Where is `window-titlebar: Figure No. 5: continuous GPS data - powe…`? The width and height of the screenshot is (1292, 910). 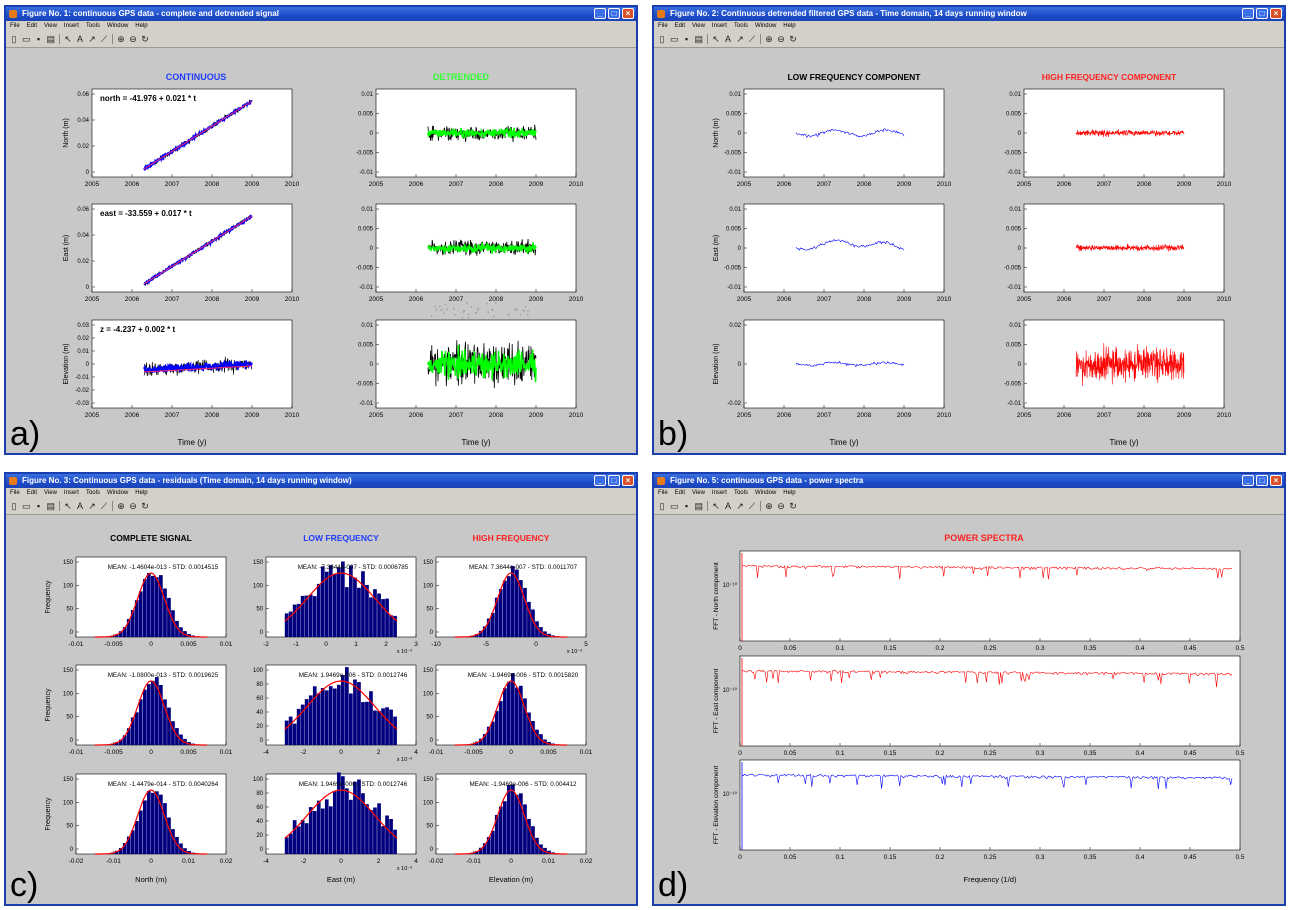 window-titlebar: Figure No. 5: continuous GPS data - powe… is located at coordinates (969, 481).